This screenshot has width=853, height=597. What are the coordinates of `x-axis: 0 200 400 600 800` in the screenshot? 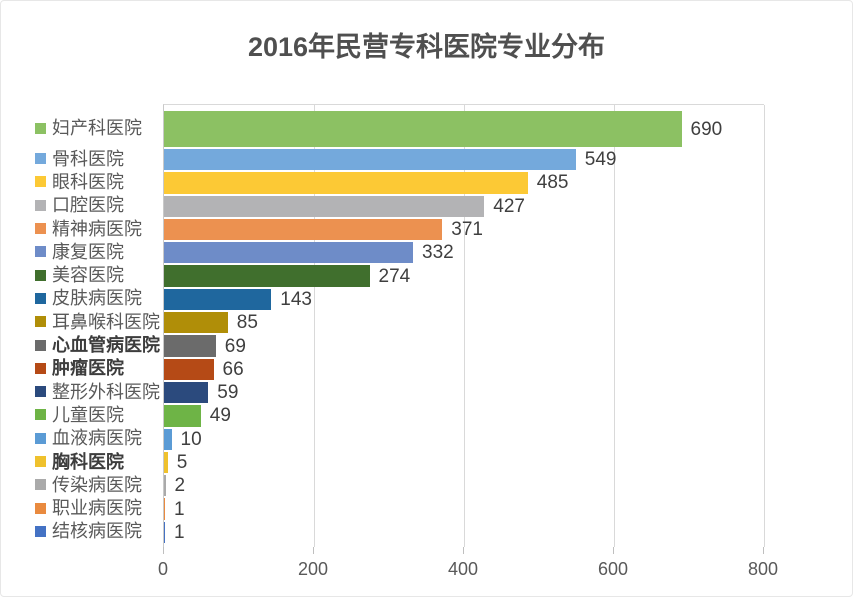 It's located at (468, 567).